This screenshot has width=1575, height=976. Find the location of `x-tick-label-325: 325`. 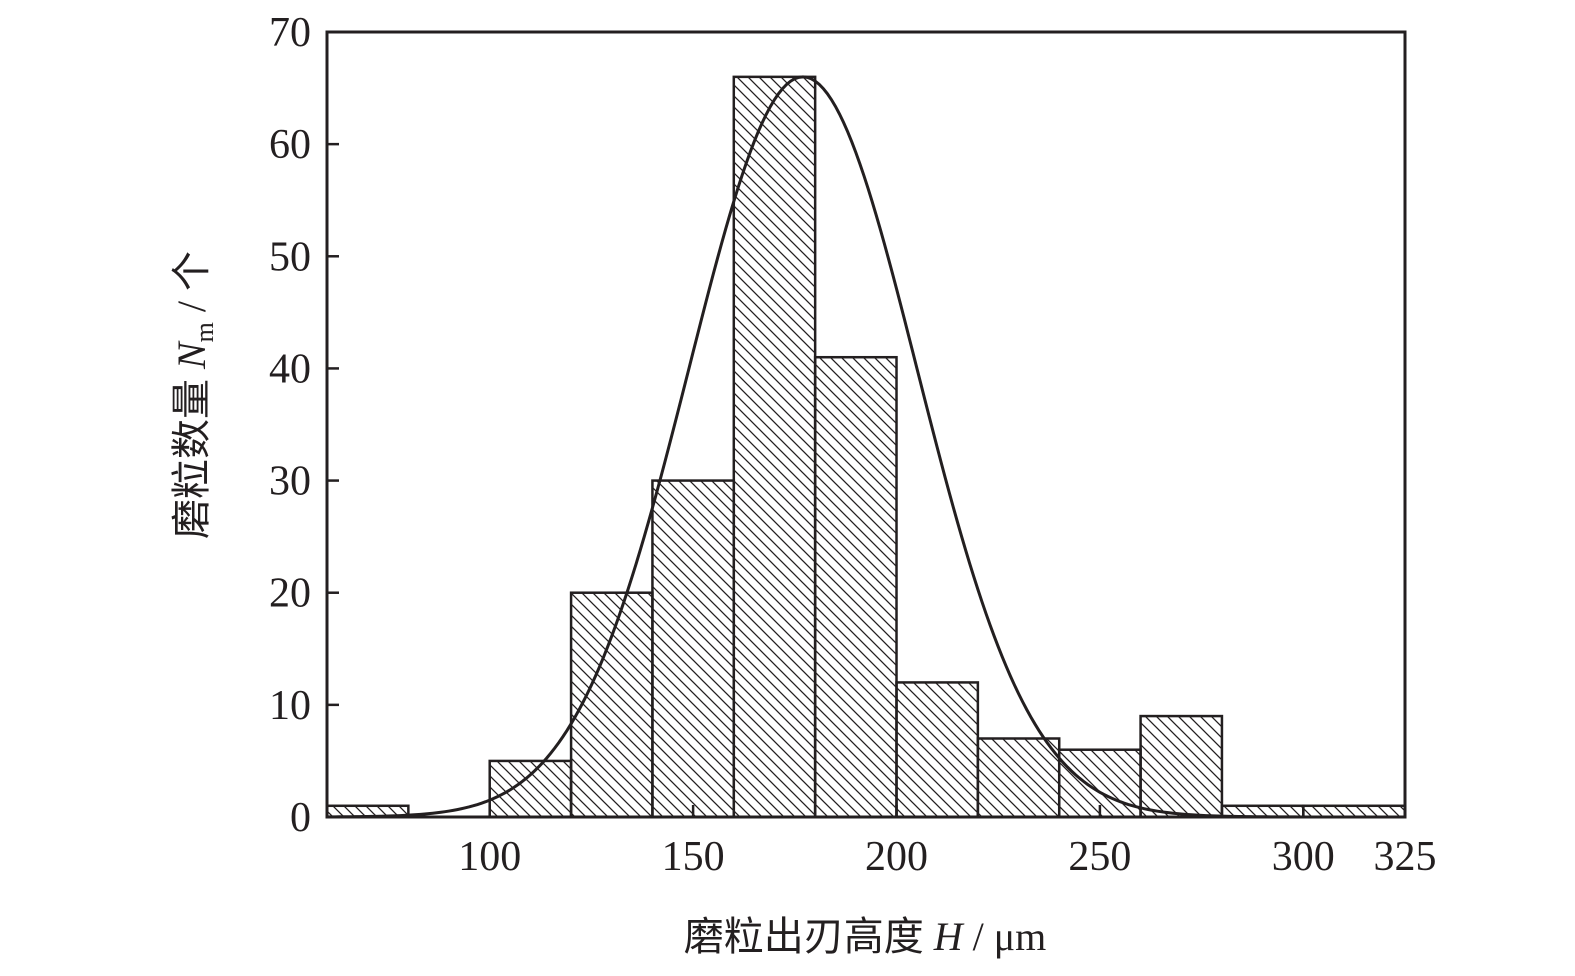

x-tick-label-325: 325 is located at coordinates (1405, 857).